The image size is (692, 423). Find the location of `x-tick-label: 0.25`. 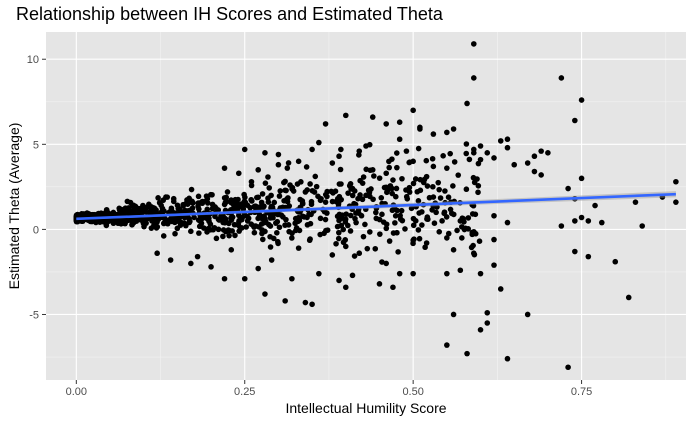

x-tick-label: 0.25 is located at coordinates (244, 392).